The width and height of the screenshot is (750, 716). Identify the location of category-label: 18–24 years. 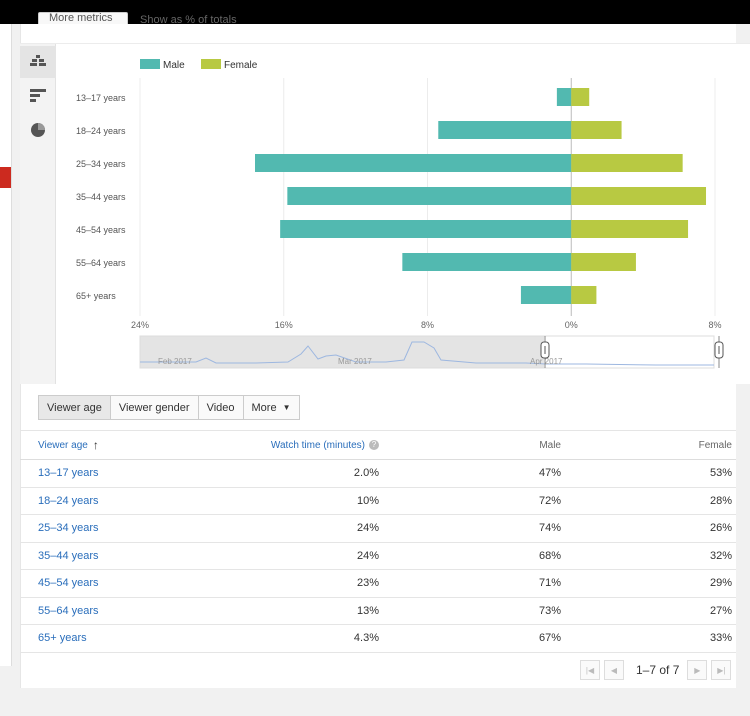
(101, 131).